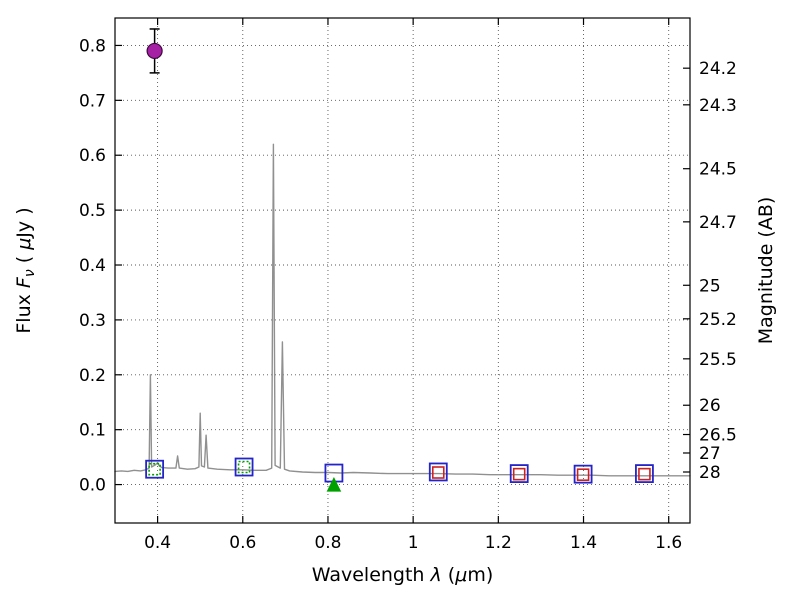 The width and height of the screenshot is (800, 600). Describe the element at coordinates (334, 484) in the screenshot. I see `upper-limit-marker` at that location.